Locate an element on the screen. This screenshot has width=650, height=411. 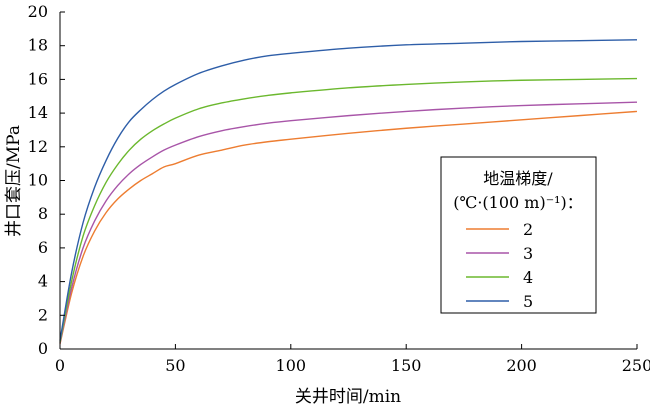
legend-box is located at coordinates (518, 235).